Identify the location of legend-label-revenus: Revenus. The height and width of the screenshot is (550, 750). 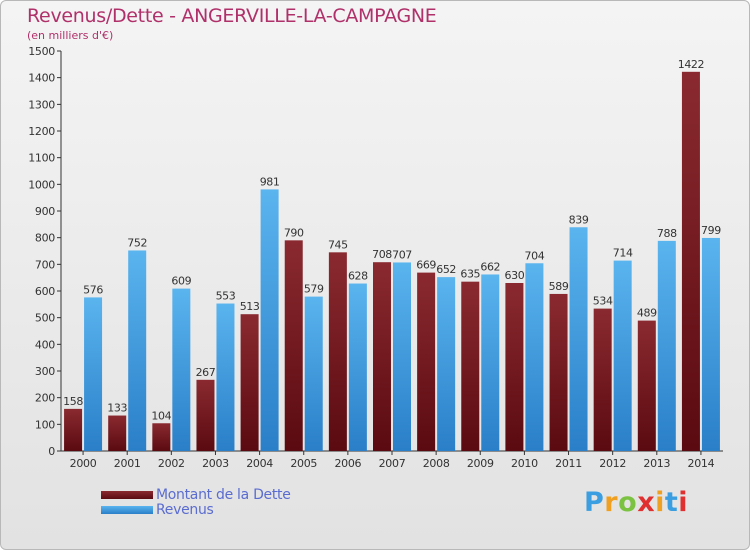
(185, 509).